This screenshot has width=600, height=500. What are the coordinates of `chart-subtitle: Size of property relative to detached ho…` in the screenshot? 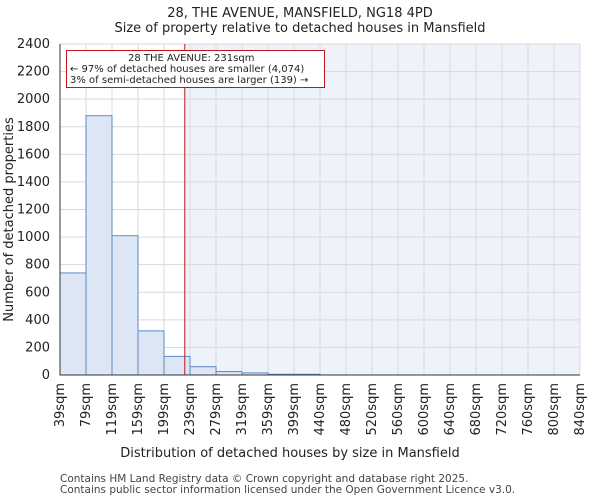 It's located at (300, 28).